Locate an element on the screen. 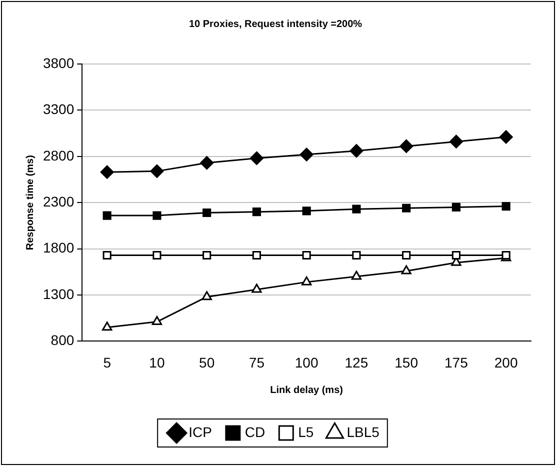 The image size is (556, 466). y-tick-label: 3300 is located at coordinates (58, 109).